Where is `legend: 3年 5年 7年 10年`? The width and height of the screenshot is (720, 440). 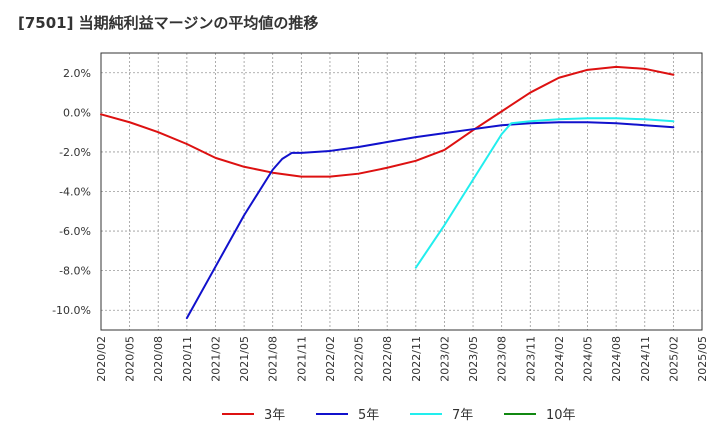 legend: 3年 5年 7年 10年 is located at coordinates (399, 415).